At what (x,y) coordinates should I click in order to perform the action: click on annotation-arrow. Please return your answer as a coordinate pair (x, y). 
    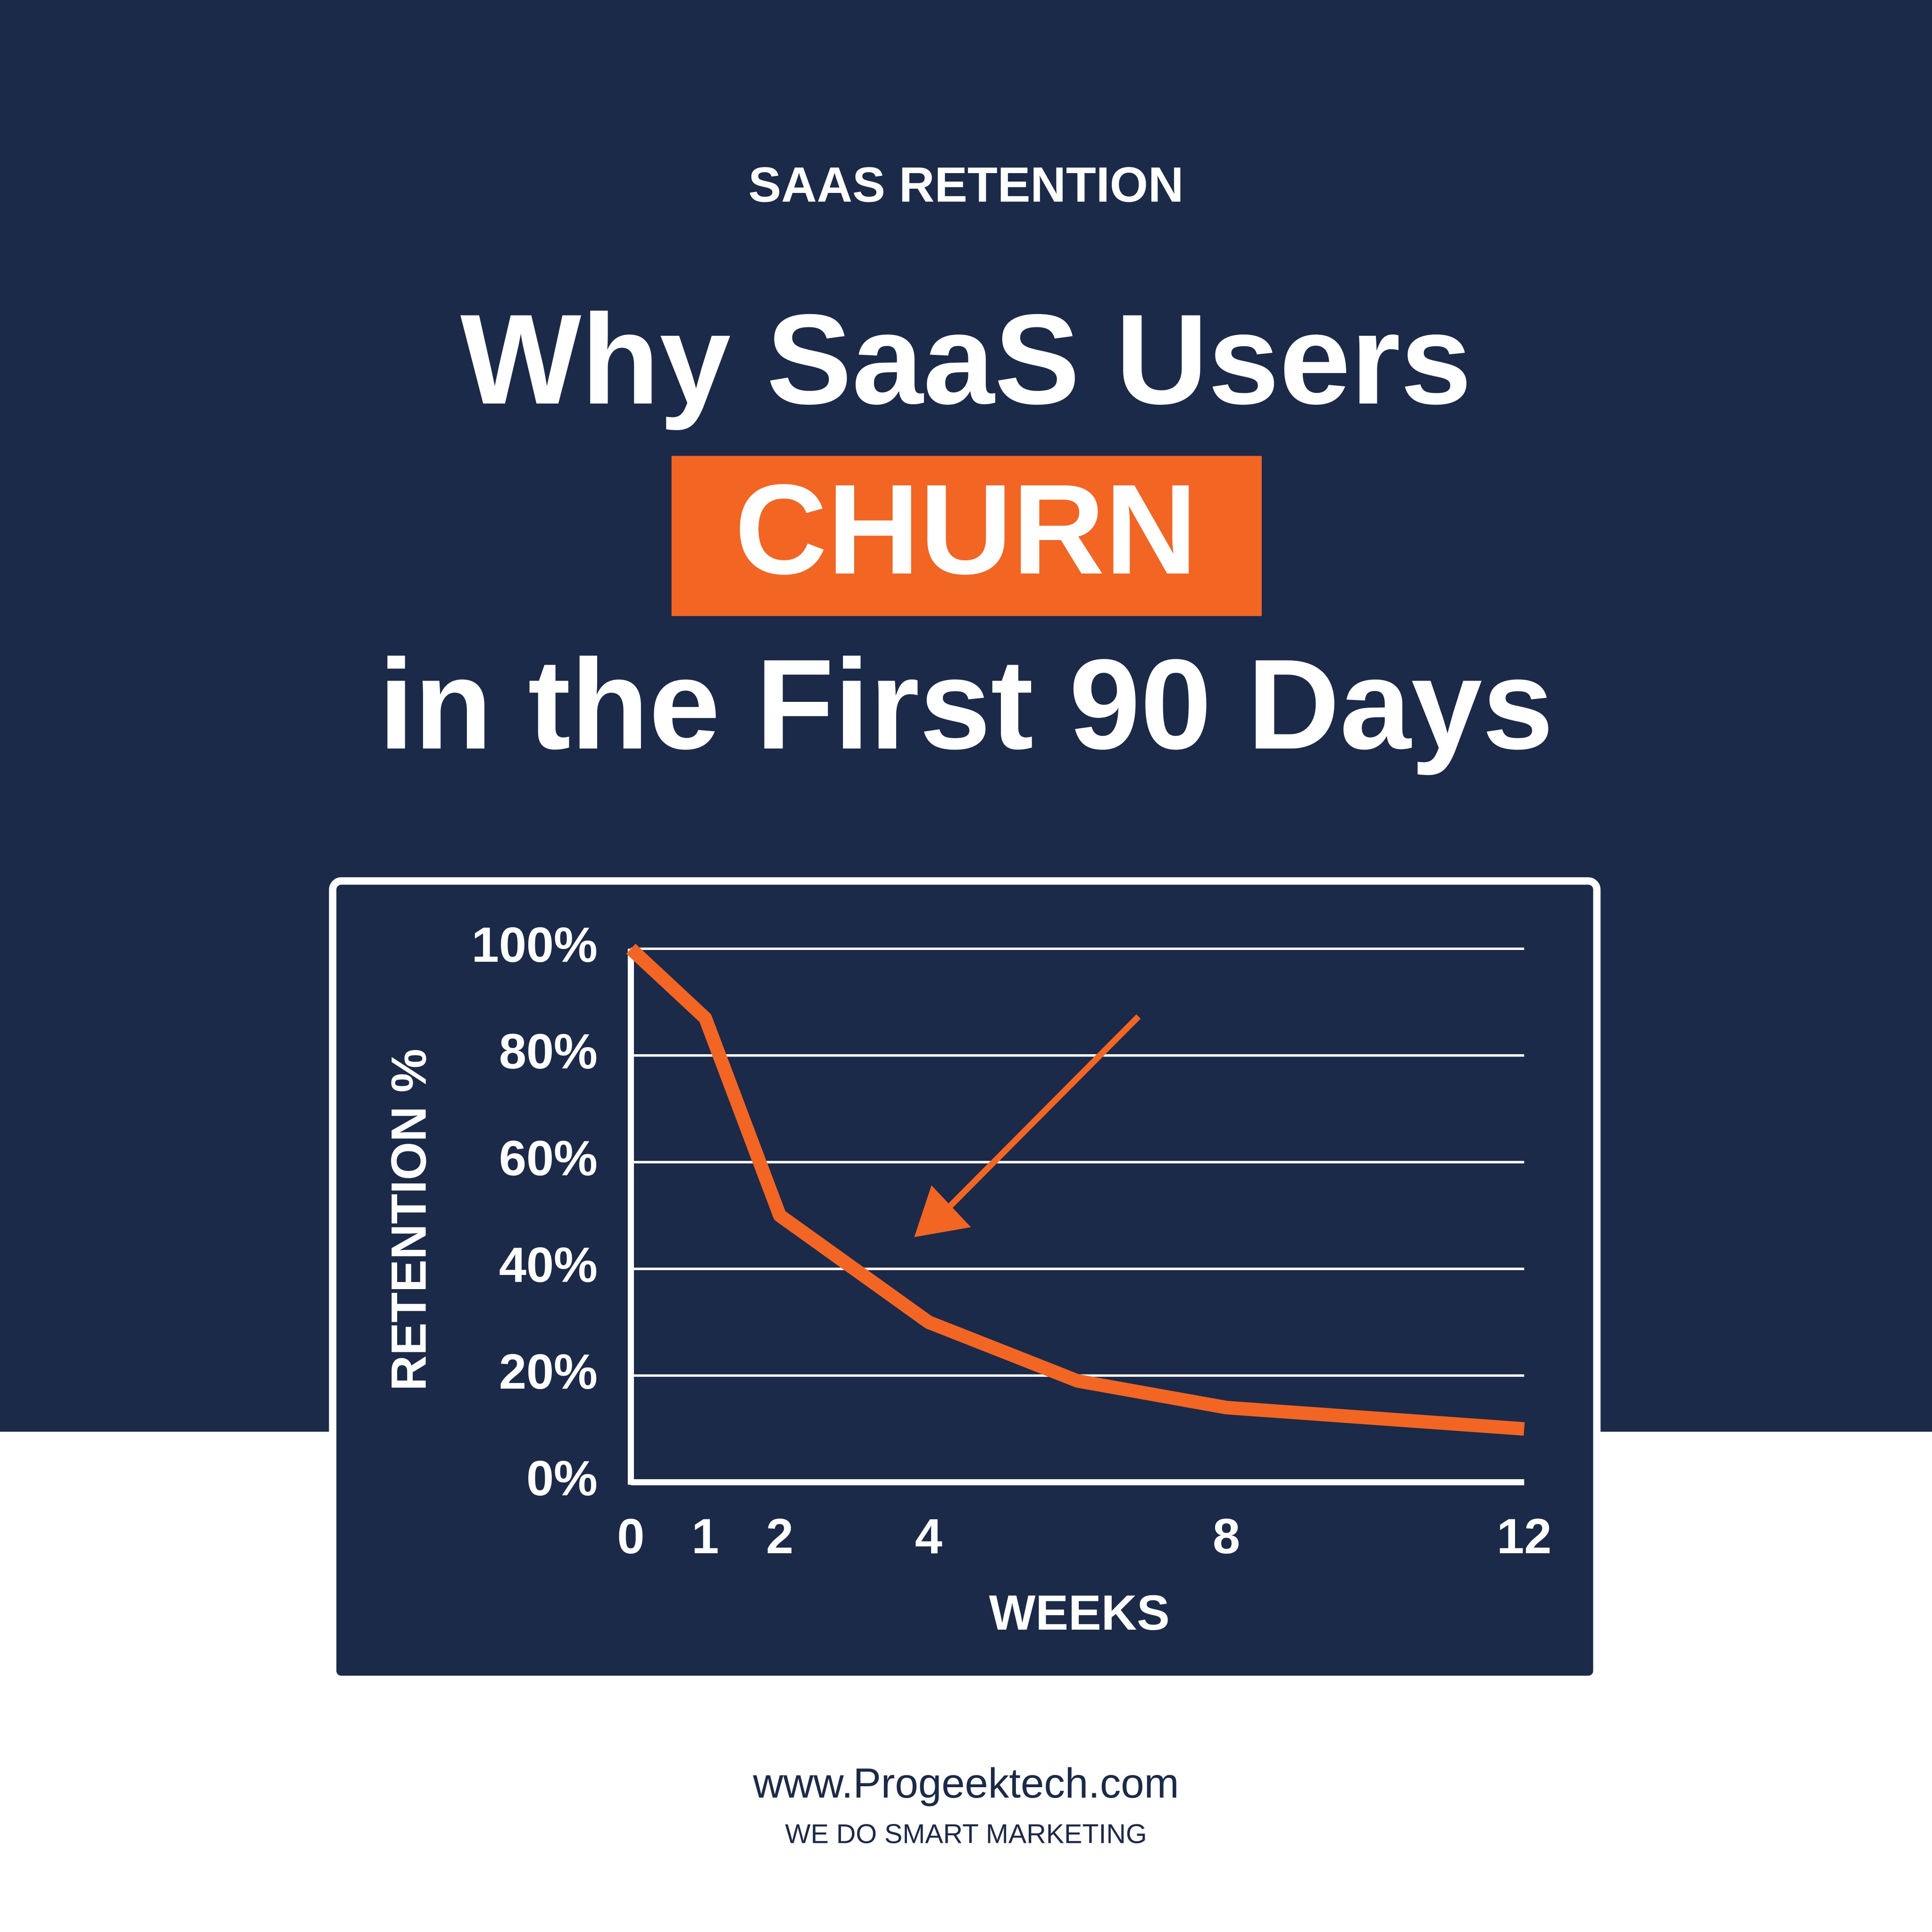
    Looking at the image, I should click on (1027, 1125).